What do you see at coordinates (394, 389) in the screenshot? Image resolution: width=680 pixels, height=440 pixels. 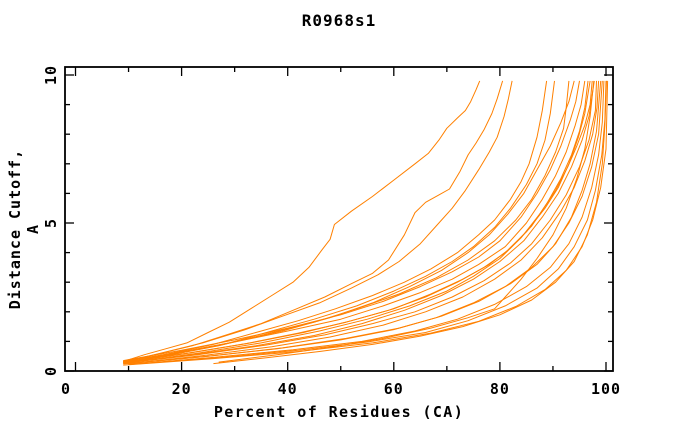 I see `x-tick-label: 60` at bounding box center [394, 389].